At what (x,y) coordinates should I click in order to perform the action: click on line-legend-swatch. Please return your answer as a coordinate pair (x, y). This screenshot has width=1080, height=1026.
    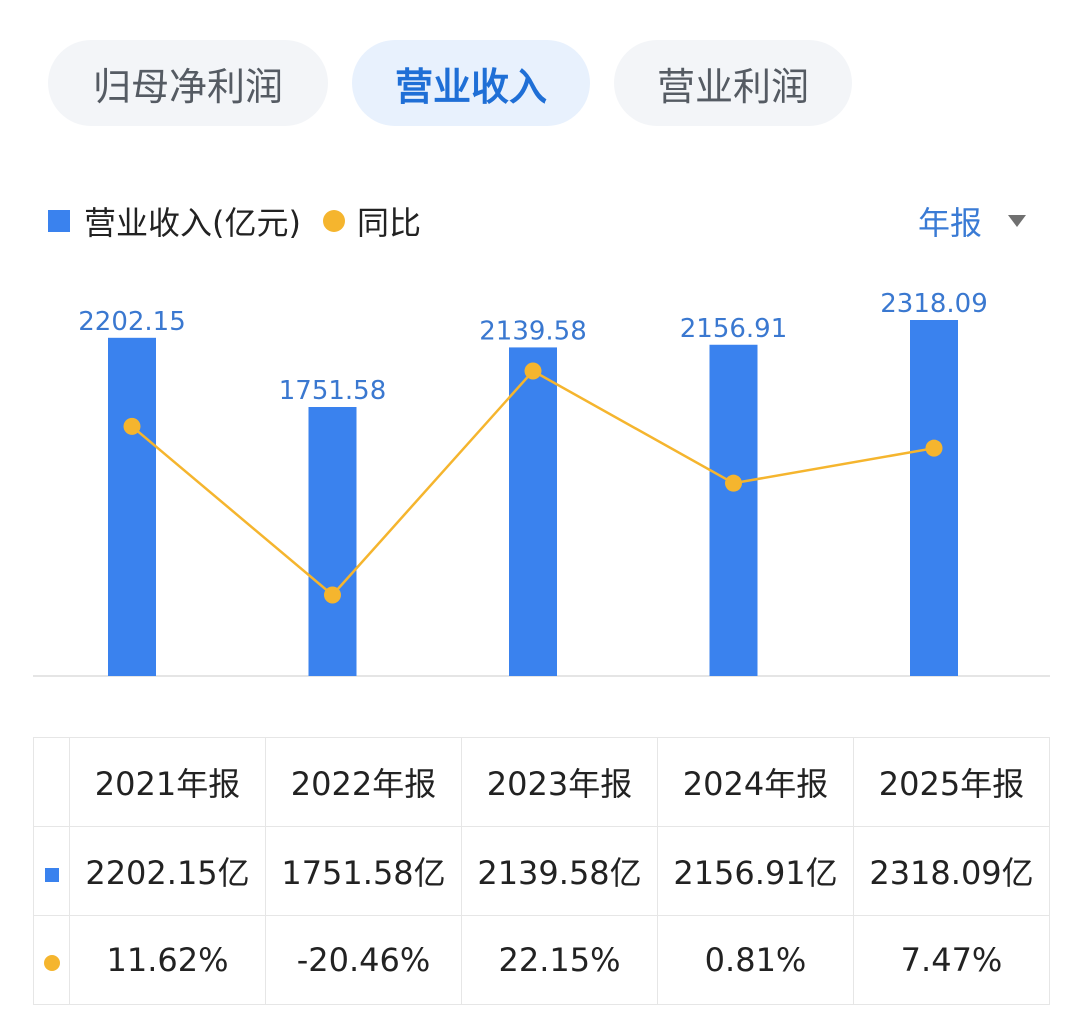
    Looking at the image, I should click on (333, 221).